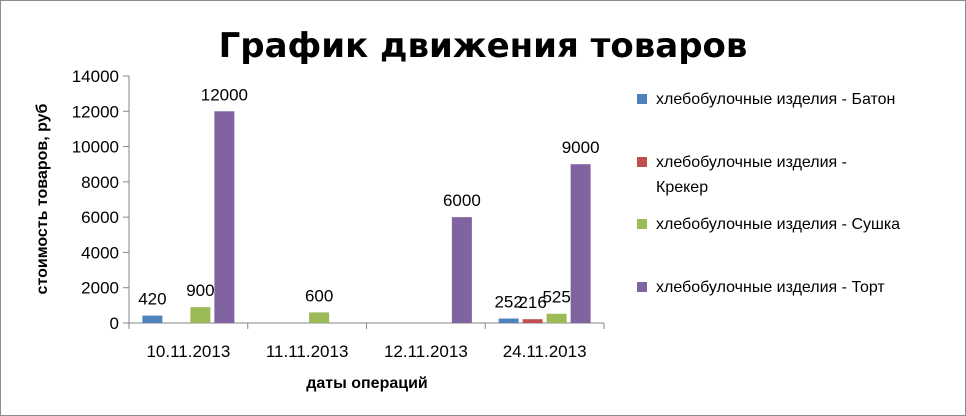 The image size is (966, 416). I want to click on data-label: 900, so click(200, 290).